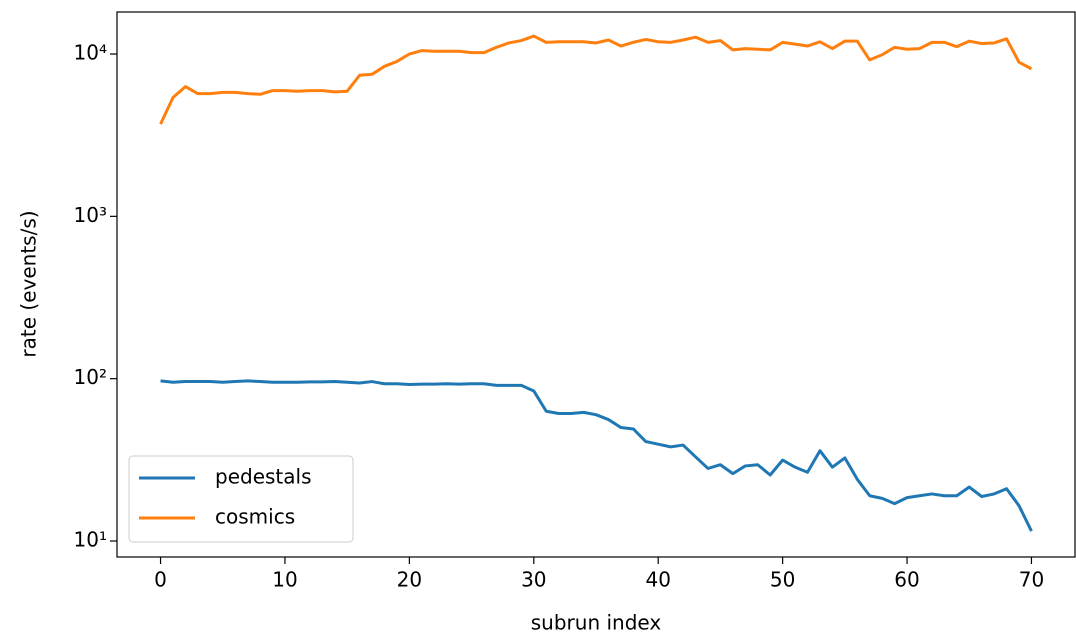  What do you see at coordinates (533, 580) in the screenshot?
I see `x-tick-label: 30` at bounding box center [533, 580].